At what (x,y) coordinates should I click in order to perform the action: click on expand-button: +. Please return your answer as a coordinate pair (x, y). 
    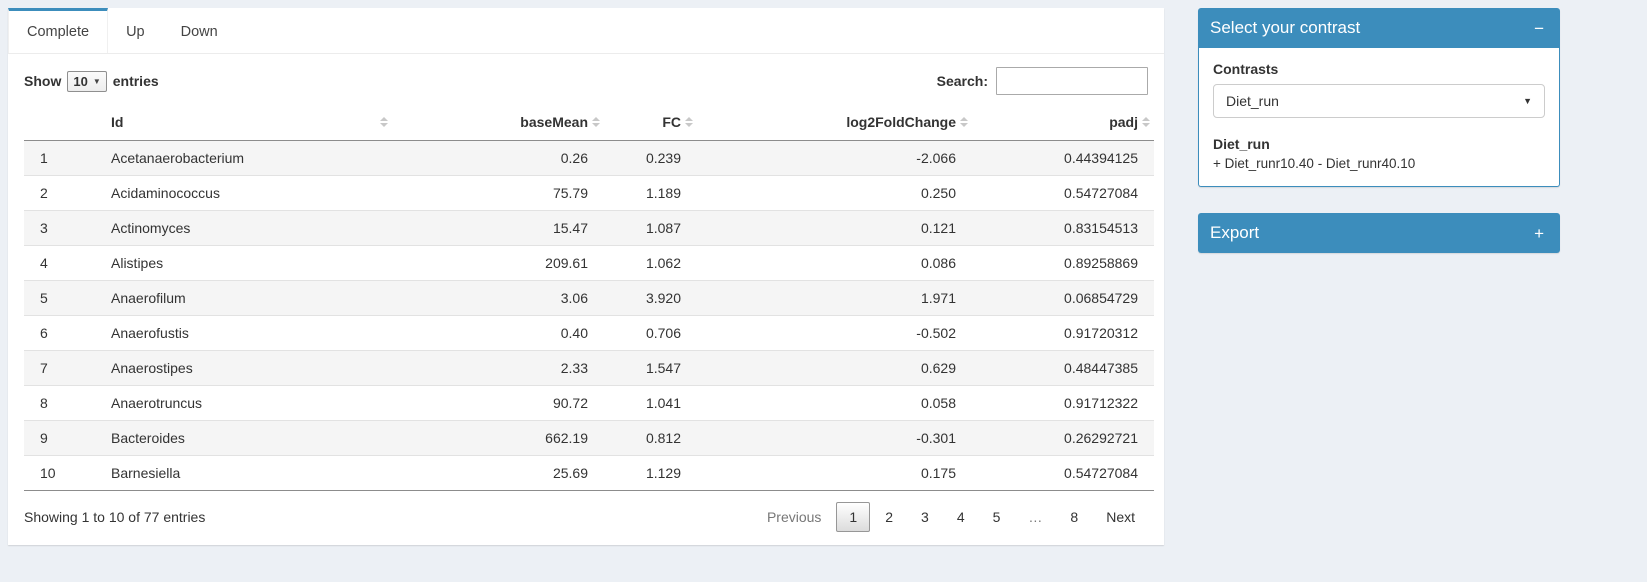
    Looking at the image, I should click on (1539, 233).